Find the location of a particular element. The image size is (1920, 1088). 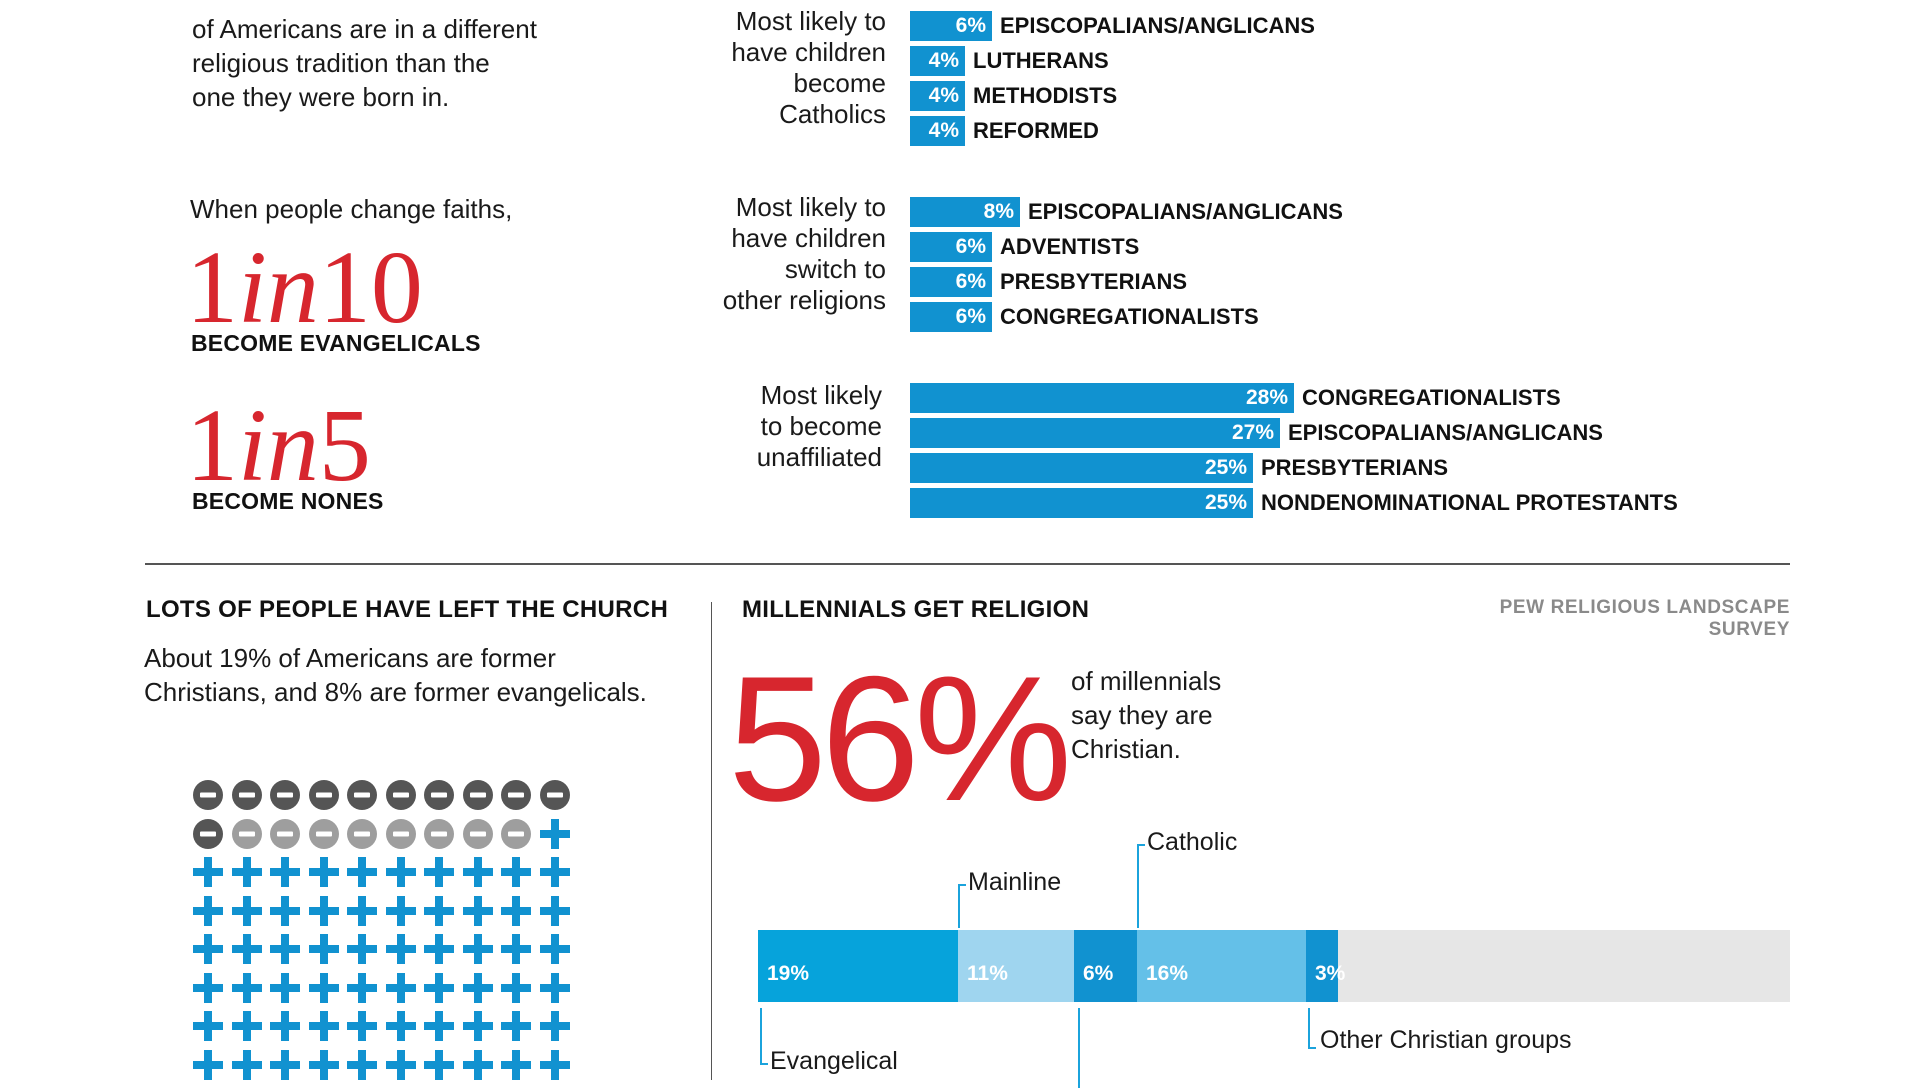

segment-value-label: 3% is located at coordinates (1330, 973).